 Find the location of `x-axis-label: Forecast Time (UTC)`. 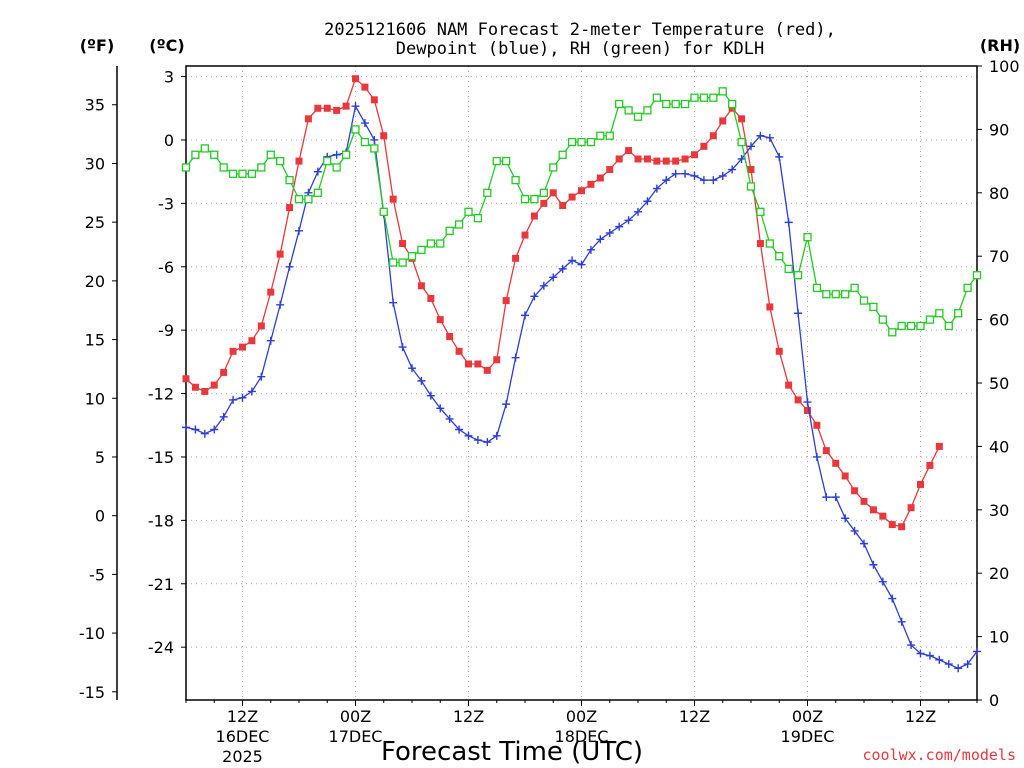

x-axis-label: Forecast Time (UTC) is located at coordinates (512, 752).